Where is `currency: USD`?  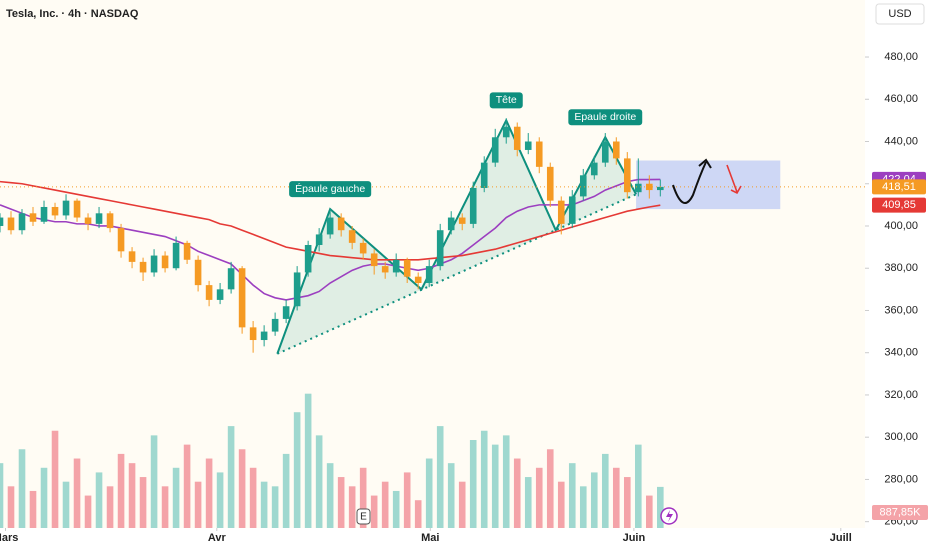
currency: USD is located at coordinates (899, 14).